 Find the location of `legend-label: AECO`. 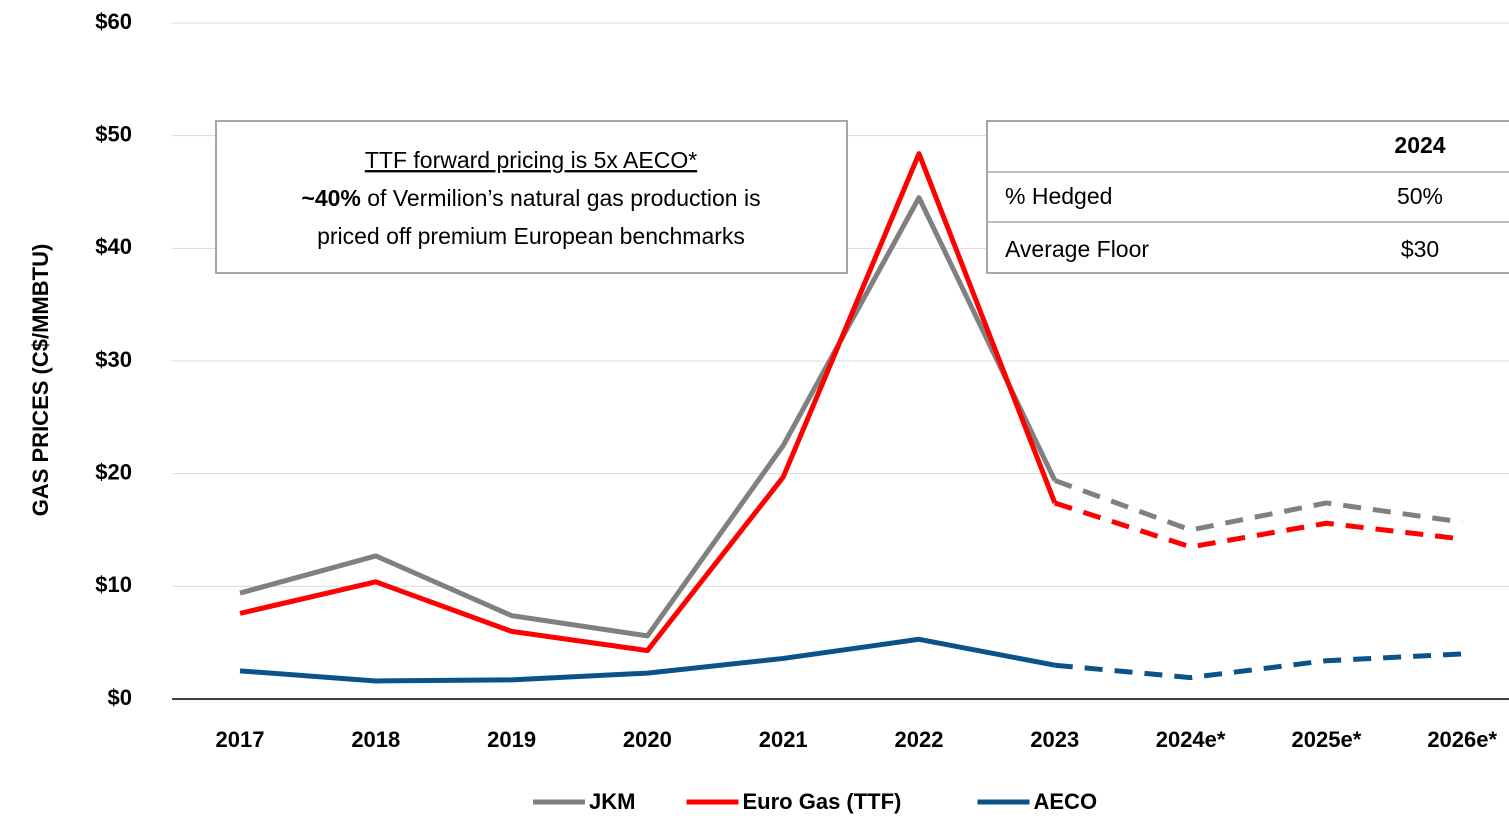

legend-label: AECO is located at coordinates (1066, 801).